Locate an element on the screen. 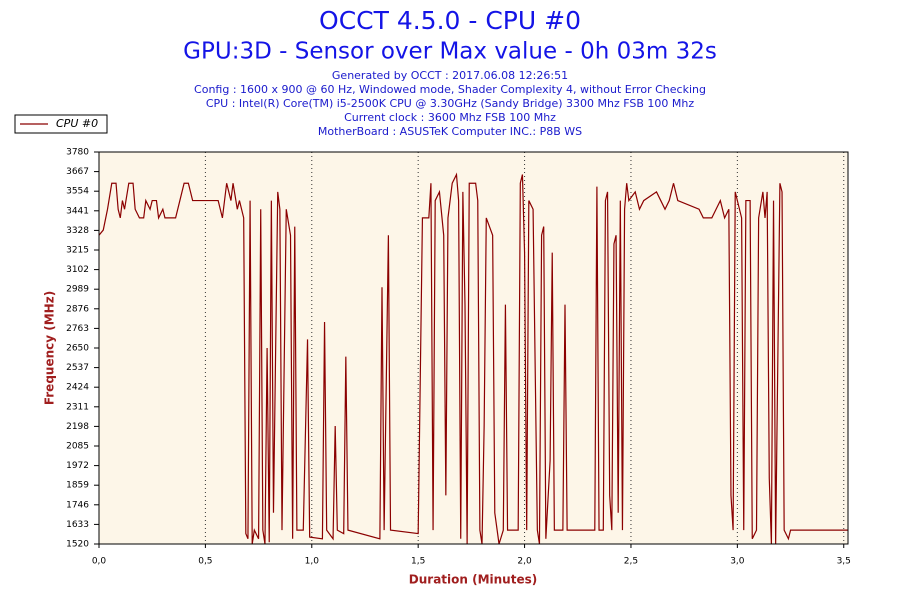 The image size is (900, 600). x-axis-label: Duration (Minutes) is located at coordinates (473, 580).